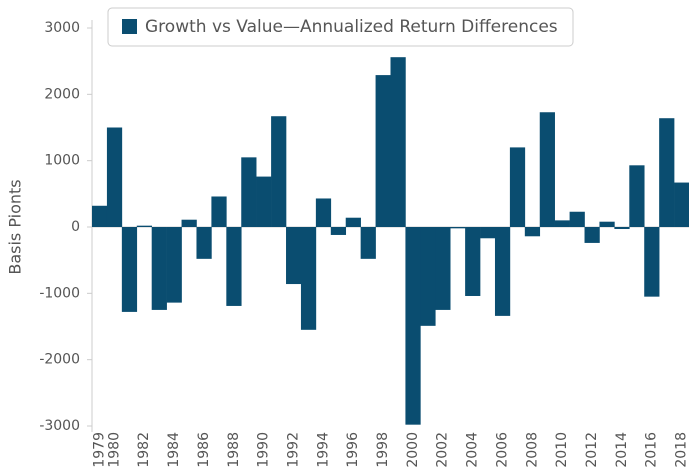  I want to click on x-tick-label: 2004, so click(473, 450).